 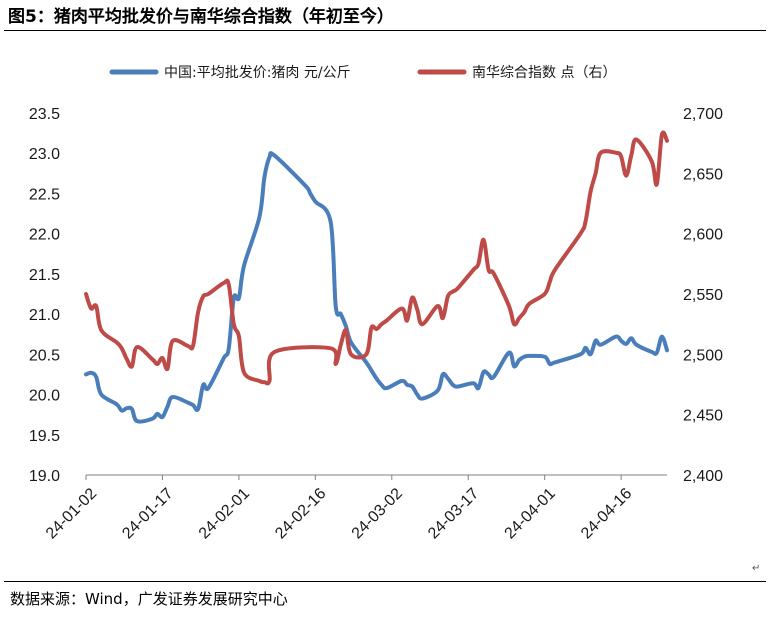 What do you see at coordinates (703, 295) in the screenshot?
I see `right-y-tick-label: 2,550` at bounding box center [703, 295].